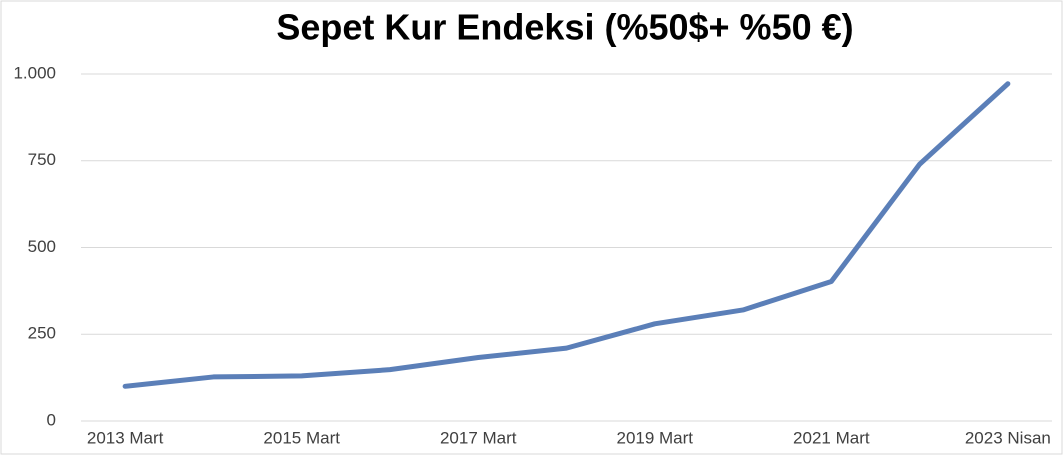  Describe the element at coordinates (42, 246) in the screenshot. I see `y-tick-label: 500` at that location.